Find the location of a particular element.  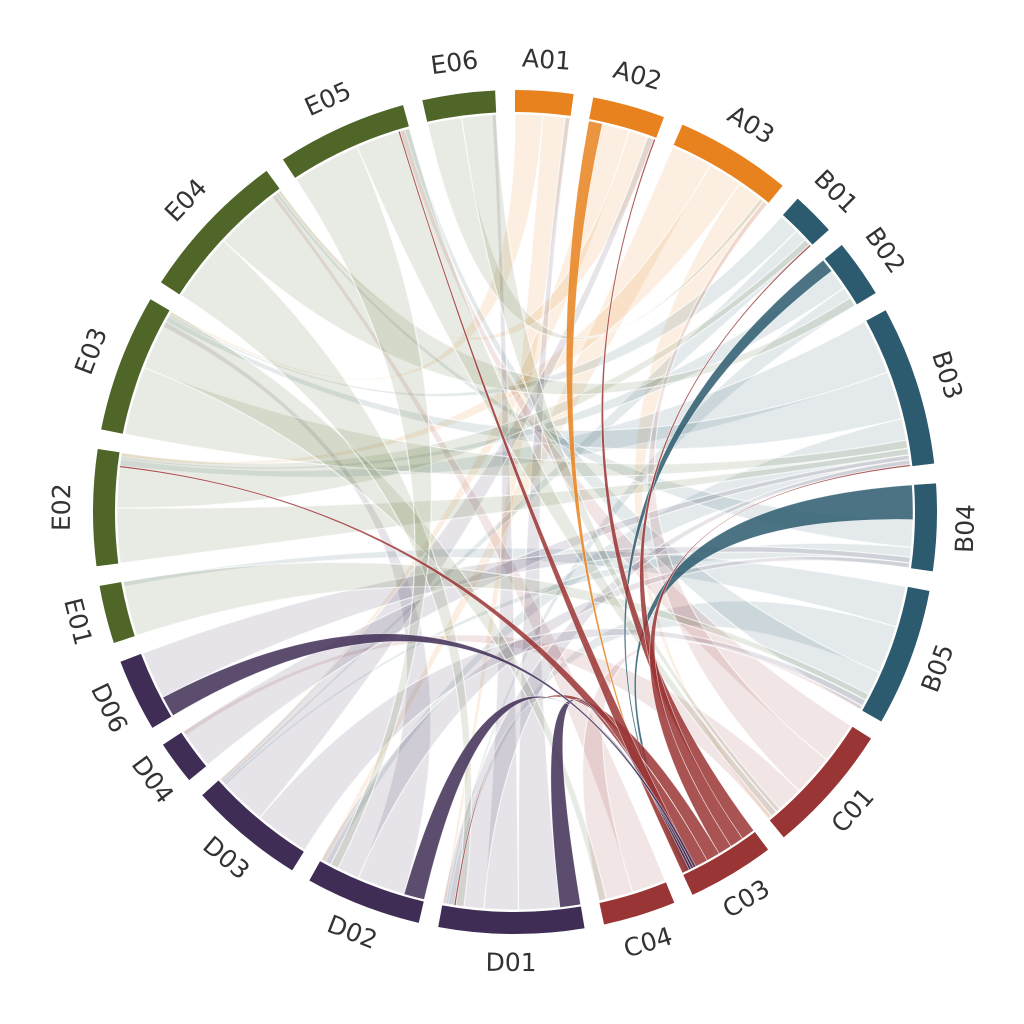

node-label: E03 is located at coordinates (91, 351).